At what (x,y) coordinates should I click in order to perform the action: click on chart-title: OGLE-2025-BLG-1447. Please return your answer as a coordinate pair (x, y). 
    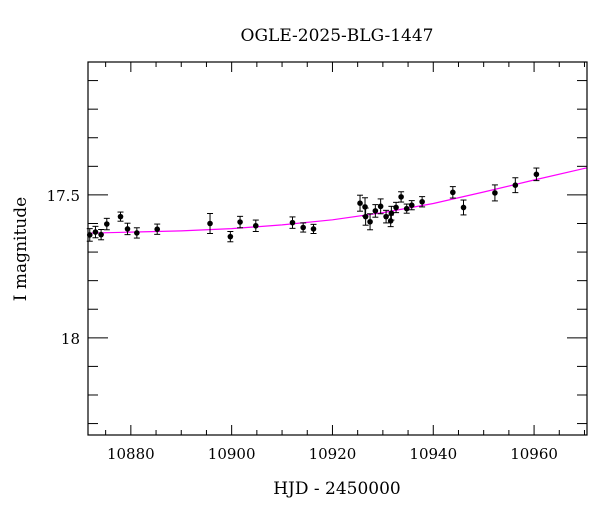
    Looking at the image, I should click on (337, 36).